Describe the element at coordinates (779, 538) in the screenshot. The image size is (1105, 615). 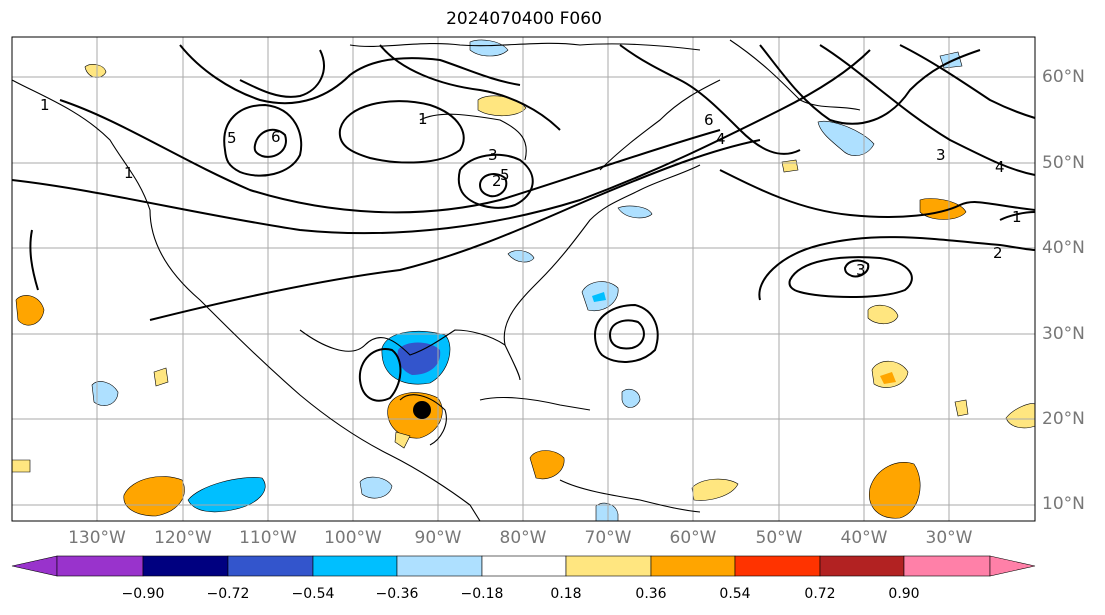
I see `lon-label: 50°W` at that location.